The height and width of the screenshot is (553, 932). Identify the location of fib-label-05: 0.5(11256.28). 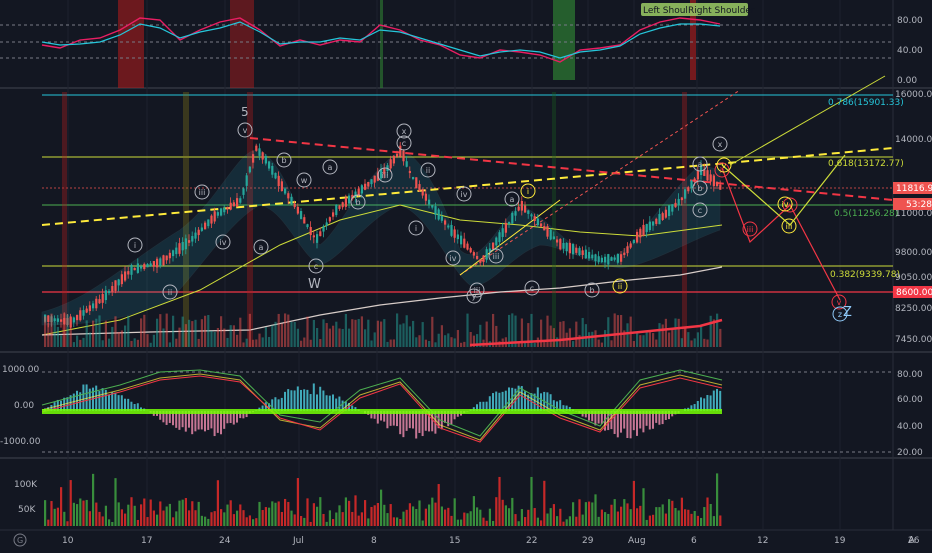
(866, 214).